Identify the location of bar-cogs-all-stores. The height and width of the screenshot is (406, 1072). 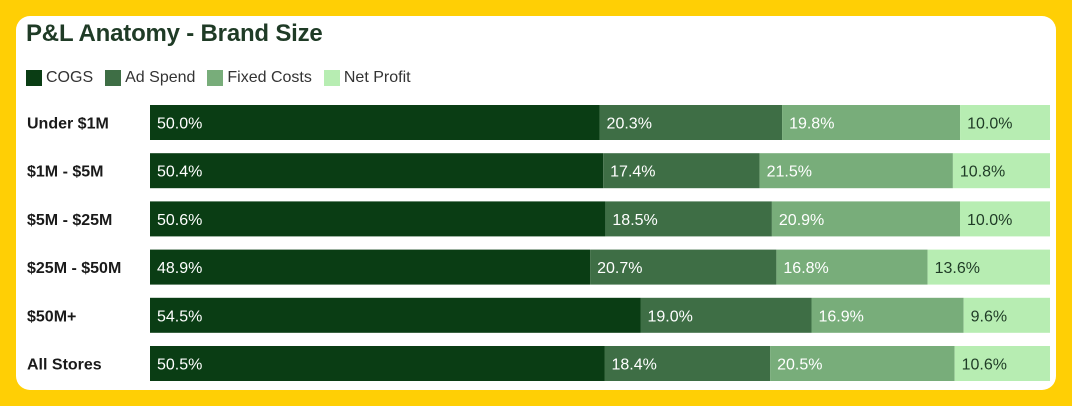
(377, 363).